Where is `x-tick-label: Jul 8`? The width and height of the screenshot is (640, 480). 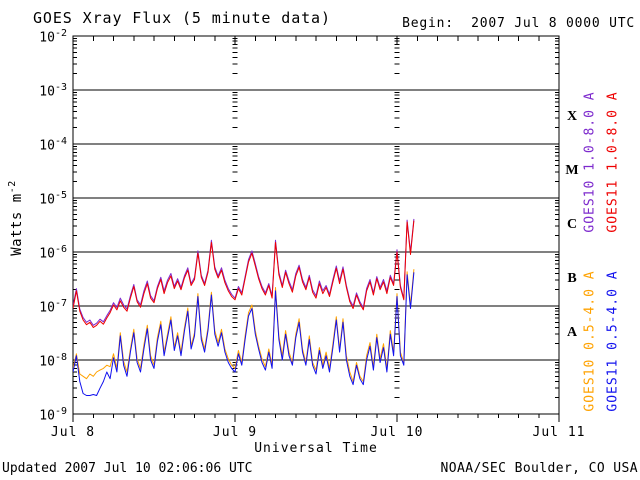
x-tick-label: Jul 8 is located at coordinates (73, 432).